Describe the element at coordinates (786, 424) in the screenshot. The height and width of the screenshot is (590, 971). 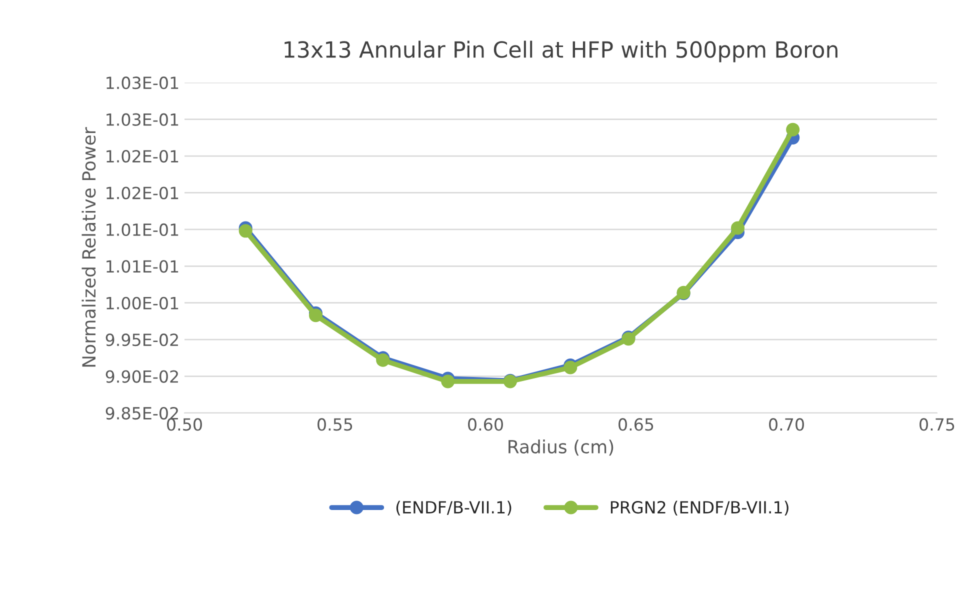
I see `x-tick-label: 0.70` at that location.